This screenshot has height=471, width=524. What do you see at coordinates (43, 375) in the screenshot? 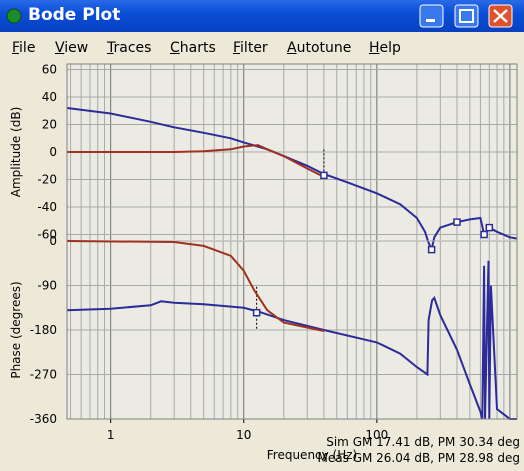
I see `y-tick-label: -270` at bounding box center [43, 375].